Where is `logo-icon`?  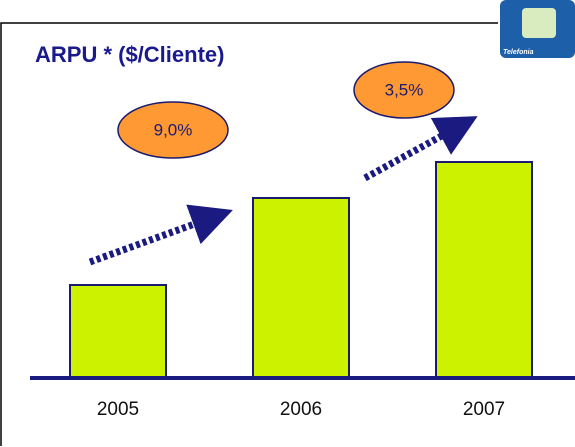
logo-icon is located at coordinates (539, 23).